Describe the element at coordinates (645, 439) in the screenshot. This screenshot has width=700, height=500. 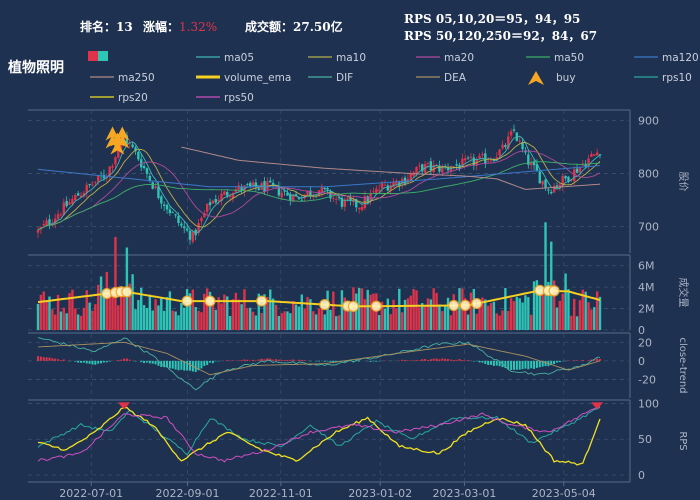
I see `rps-tick-label: 50` at that location.